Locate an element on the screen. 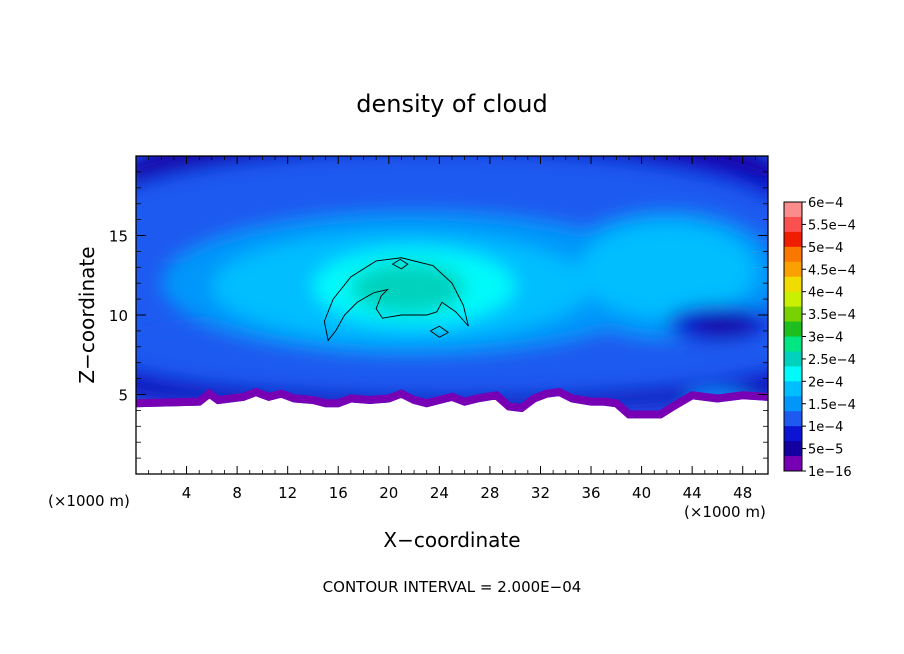 The height and width of the screenshot is (654, 904). terrain-edge-band is located at coordinates (452, 403).